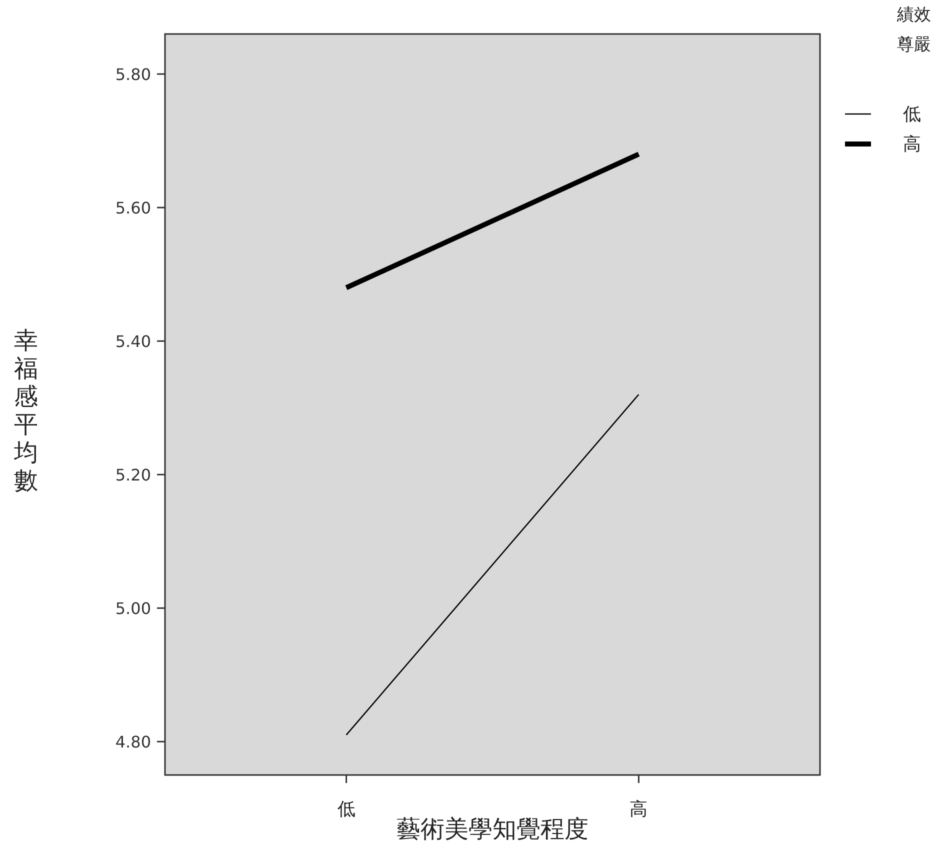 This screenshot has width=949, height=852. What do you see at coordinates (133, 208) in the screenshot?
I see `y-tick-label: 5.60` at bounding box center [133, 208].